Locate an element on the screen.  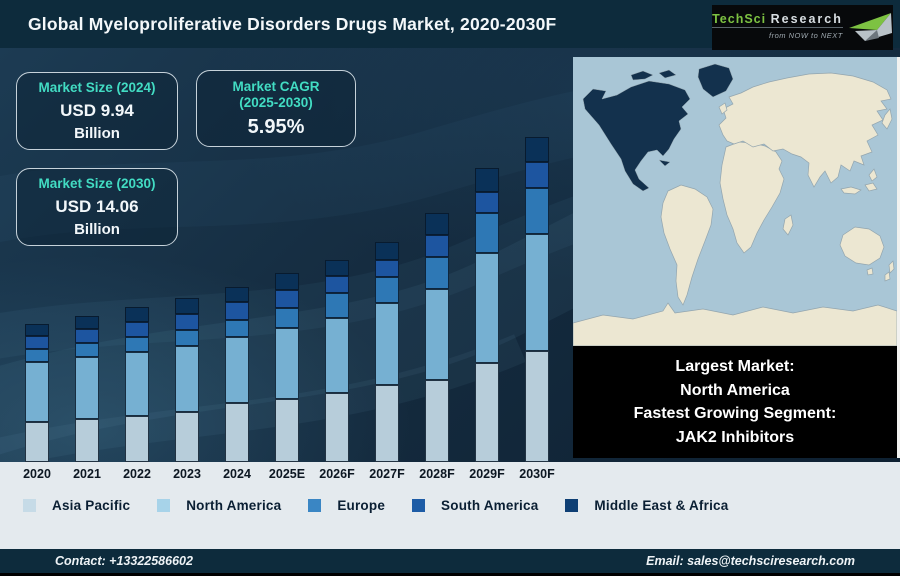
stat-box-market-cagr: Market CAGR (2025-2030) 5.95% is located at coordinates (276, 108).